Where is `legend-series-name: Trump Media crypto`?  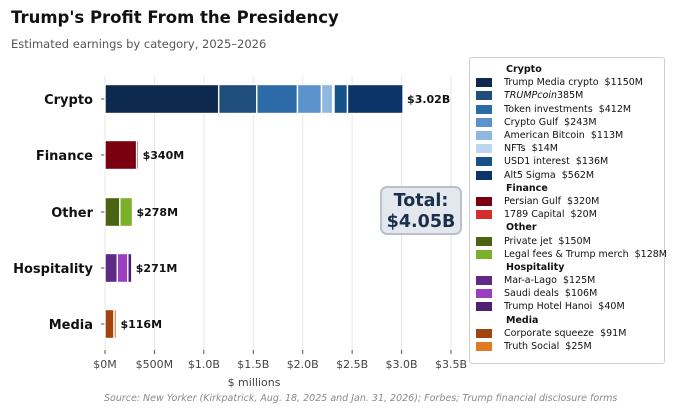
legend-series-name: Trump Media crypto is located at coordinates (551, 83).